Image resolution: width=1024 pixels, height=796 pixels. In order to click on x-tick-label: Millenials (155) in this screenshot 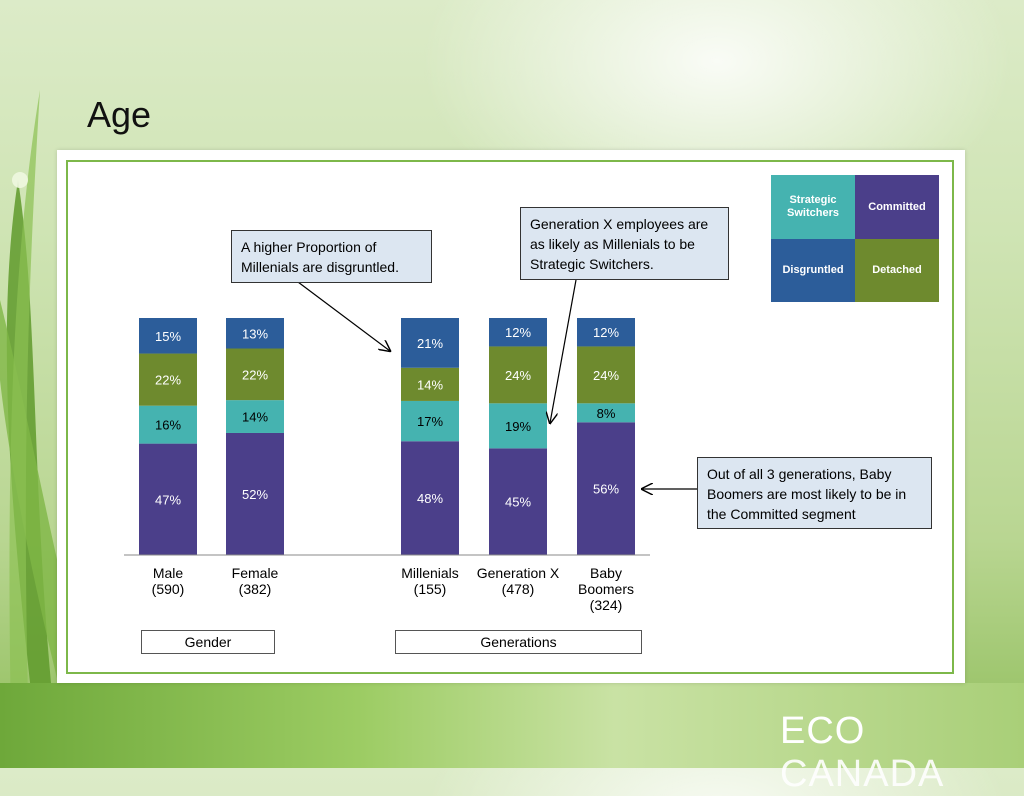, I will do `click(430, 581)`.